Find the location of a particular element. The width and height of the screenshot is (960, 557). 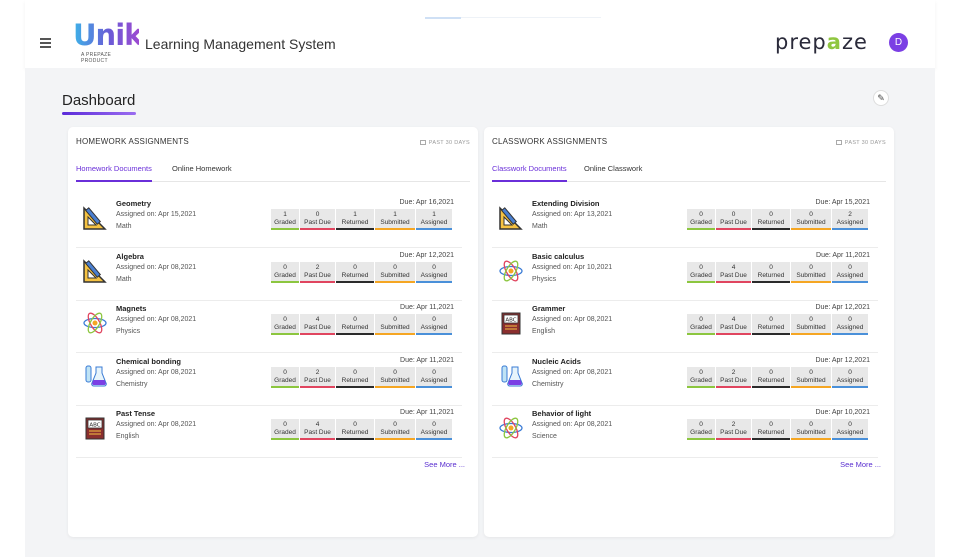

stat-assigned: 2 Assigned is located at coordinates (850, 219).